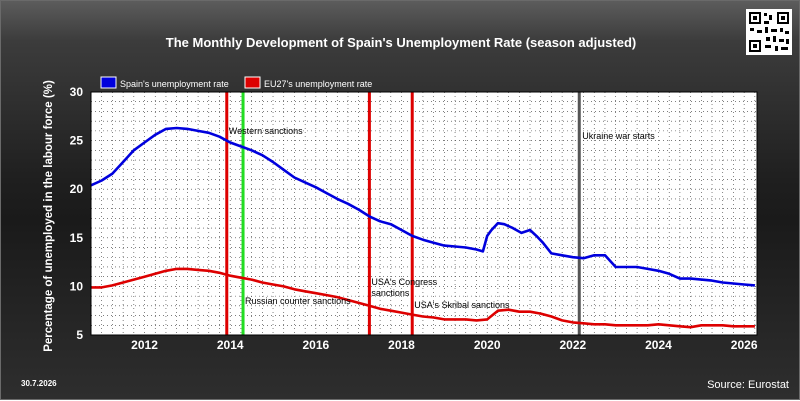  I want to click on legend-label-1: EU27's unemployment rate, so click(318, 84).